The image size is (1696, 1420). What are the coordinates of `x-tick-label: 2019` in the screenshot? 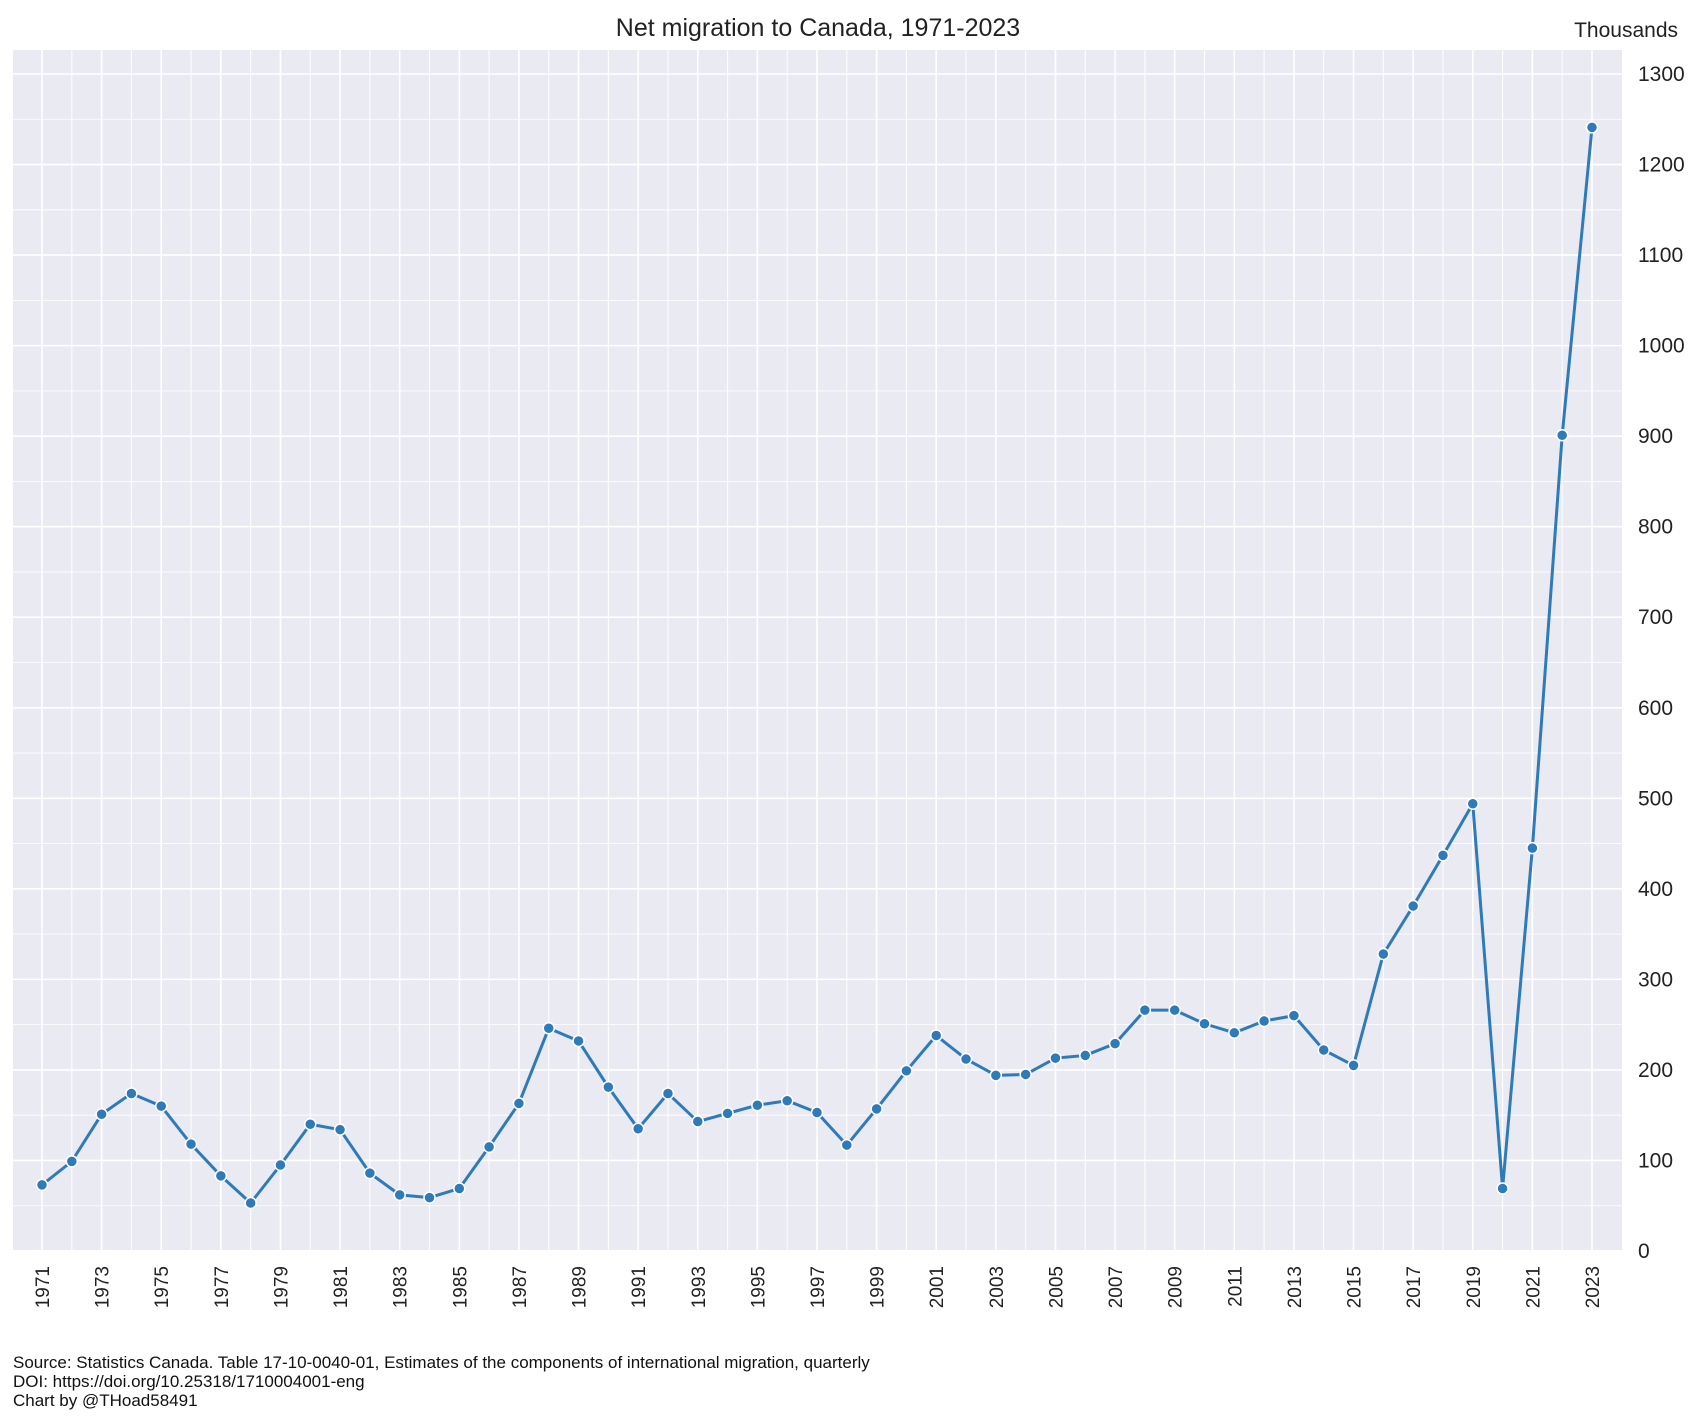 It's located at (1474, 1287).